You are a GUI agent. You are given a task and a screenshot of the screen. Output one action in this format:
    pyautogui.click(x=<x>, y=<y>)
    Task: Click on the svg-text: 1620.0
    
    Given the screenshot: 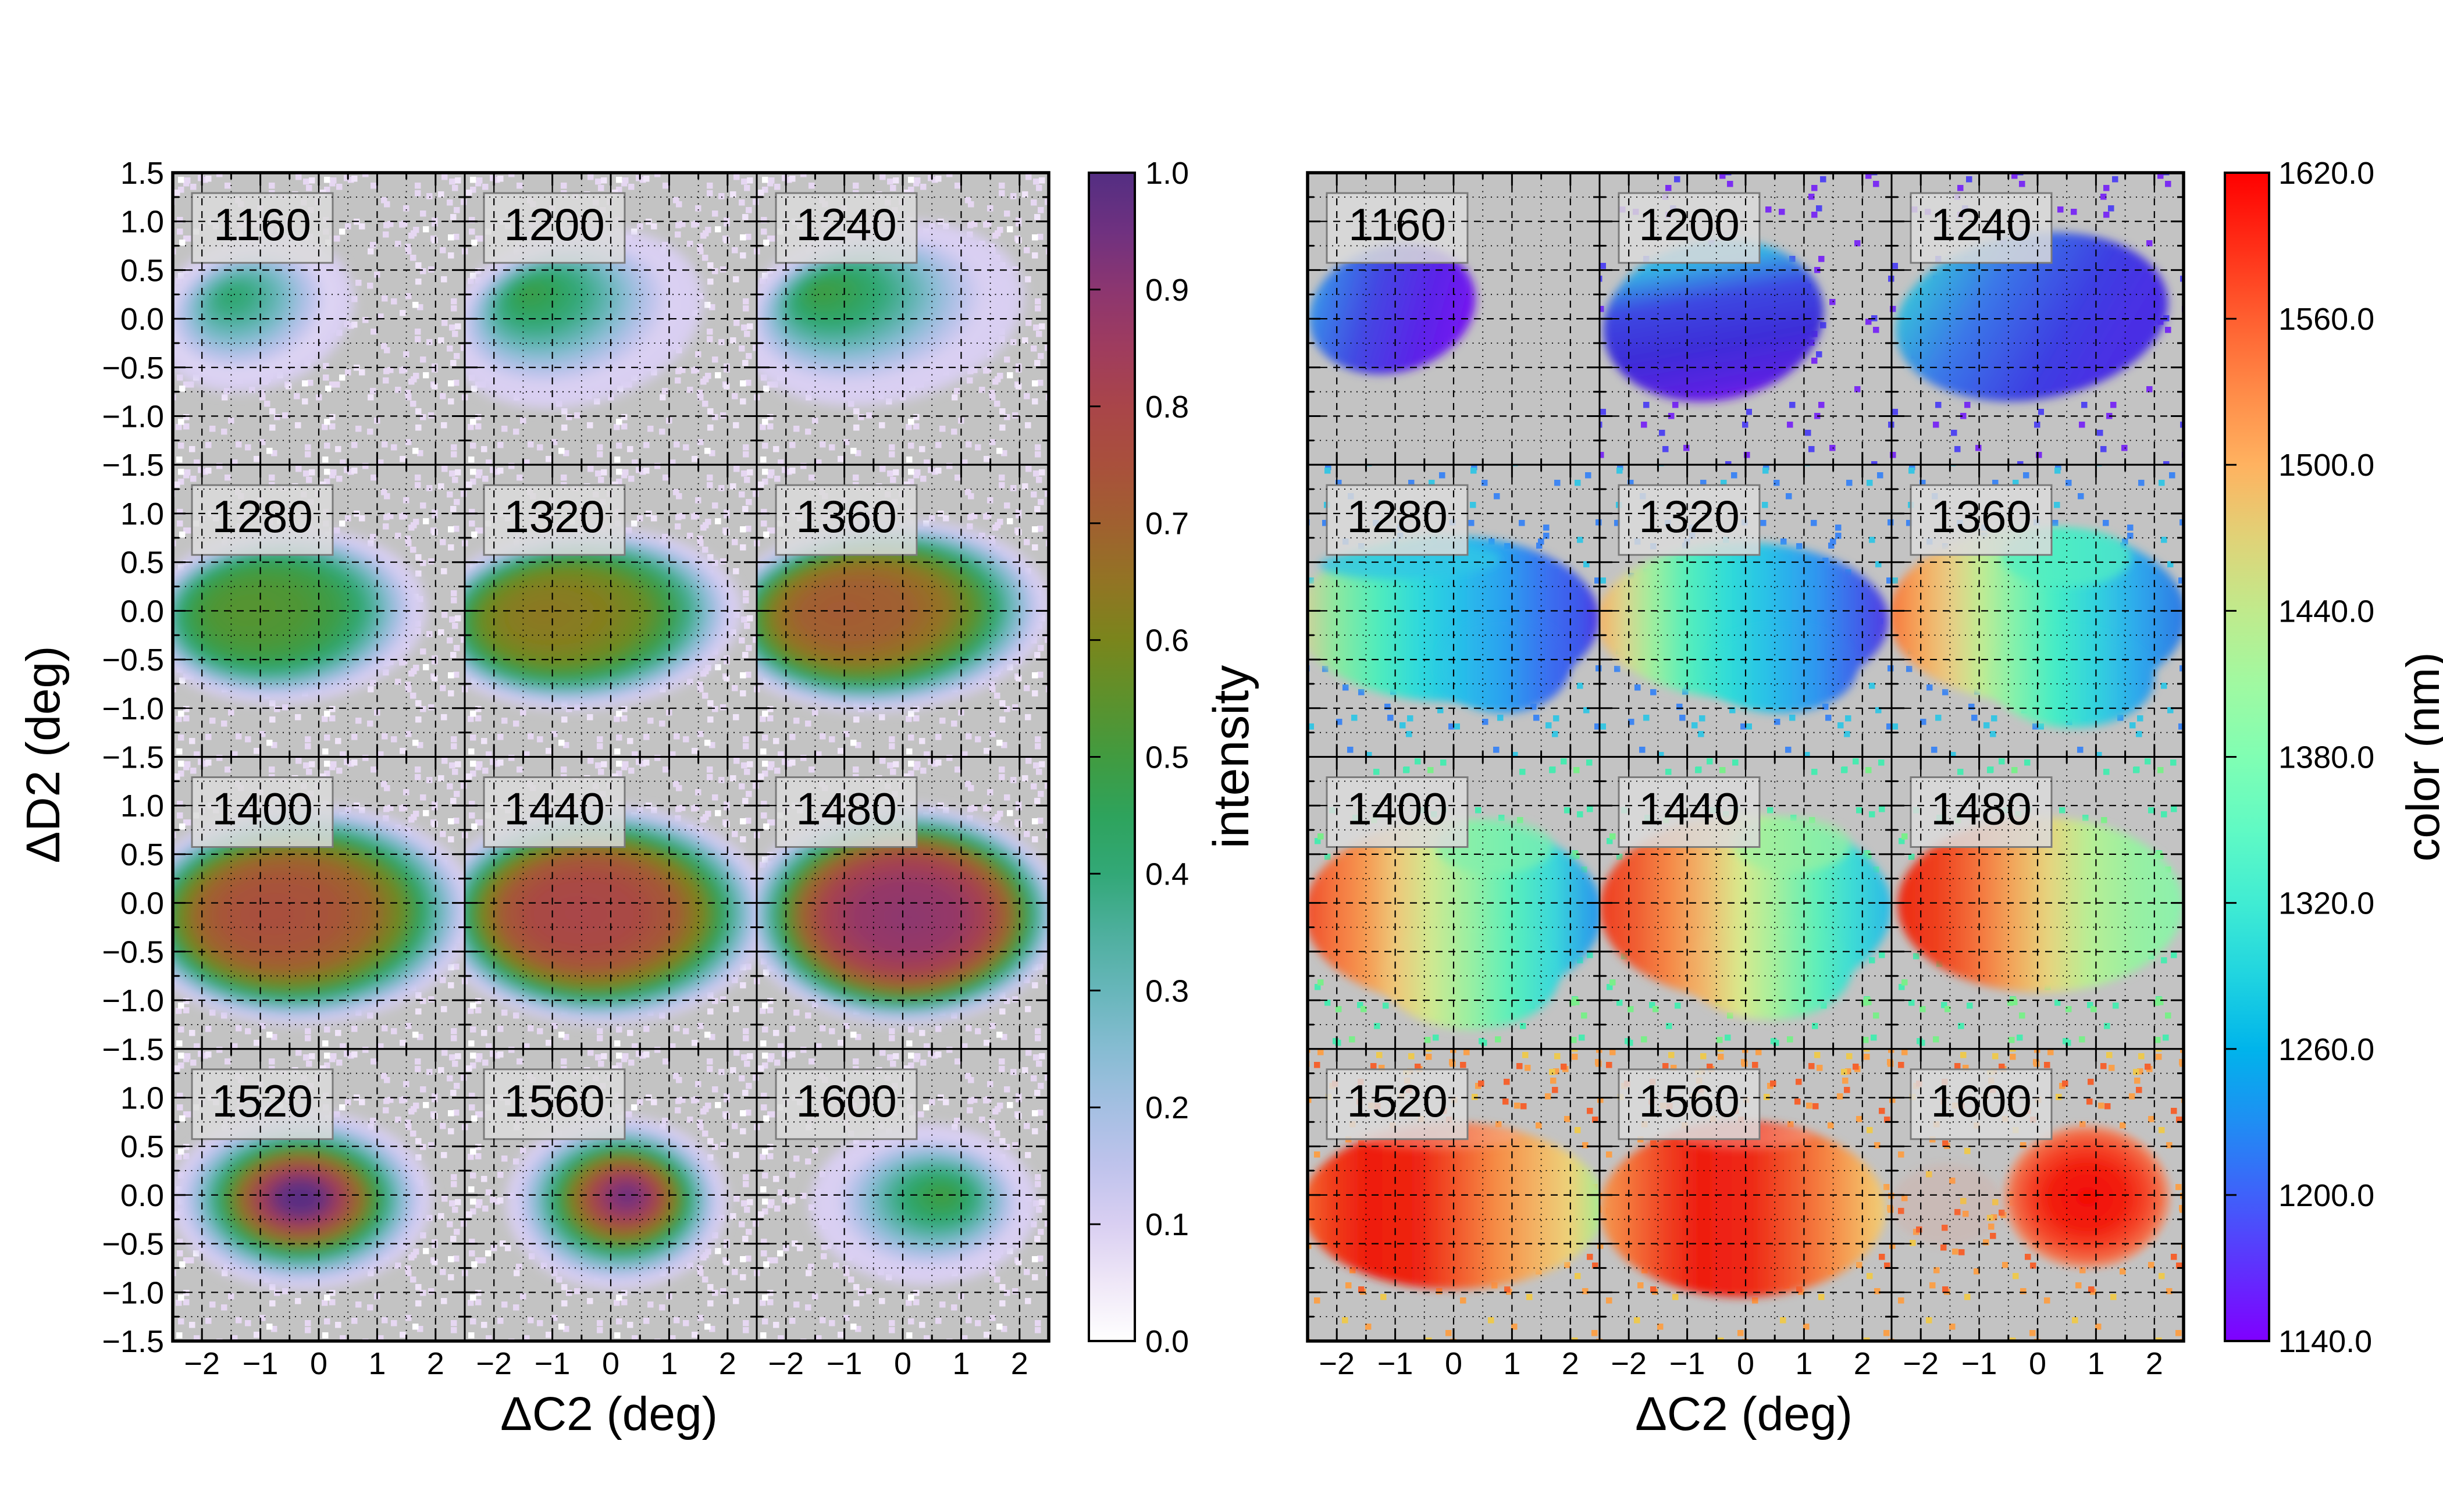 What is the action you would take?
    pyautogui.click(x=2326, y=174)
    